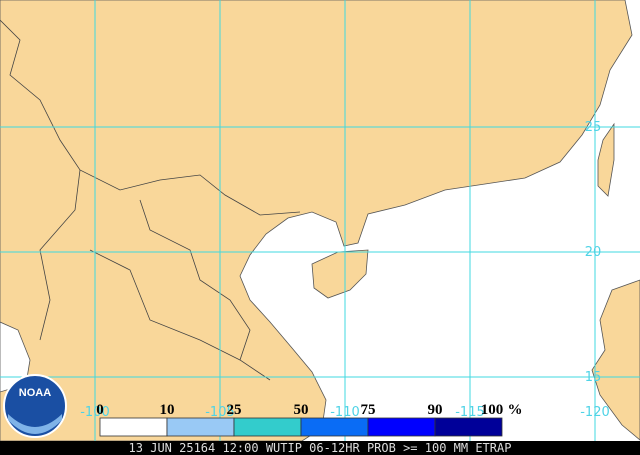 The image size is (640, 455). Describe the element at coordinates (593, 127) in the screenshot. I see `latitude-label: 25` at that location.